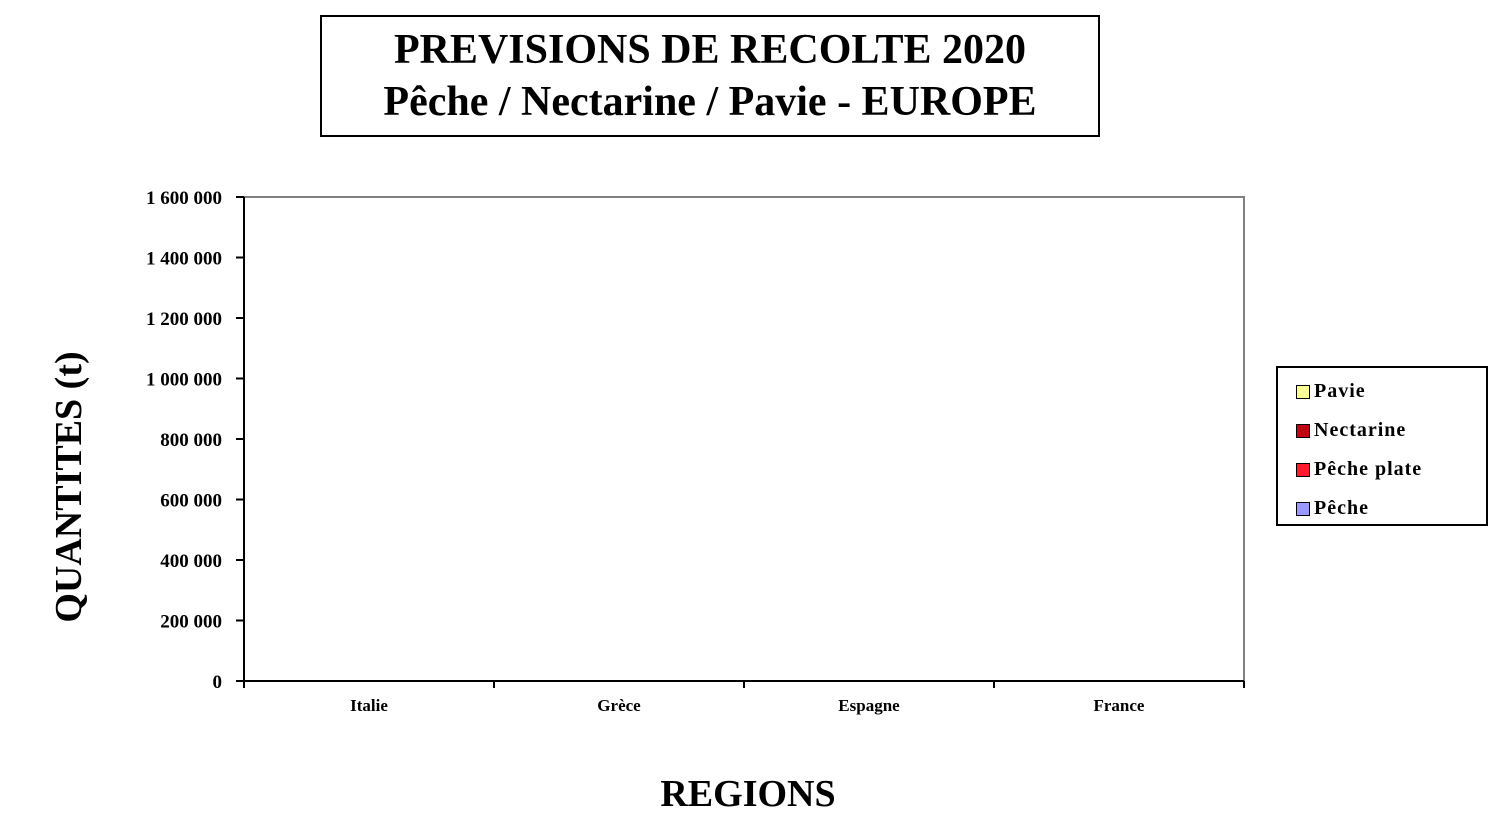 The height and width of the screenshot is (830, 1504). What do you see at coordinates (369, 705) in the screenshot?
I see `x-tick-label: Italie` at bounding box center [369, 705].